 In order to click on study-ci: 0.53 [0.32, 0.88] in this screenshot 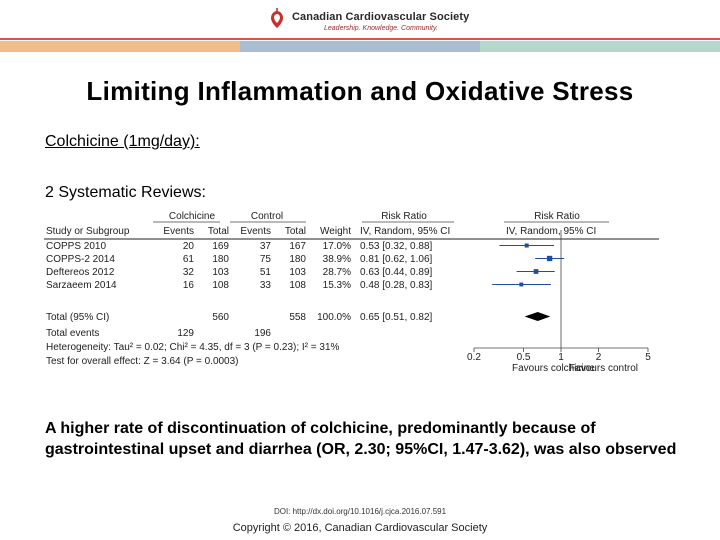, I will do `click(396, 246)`.